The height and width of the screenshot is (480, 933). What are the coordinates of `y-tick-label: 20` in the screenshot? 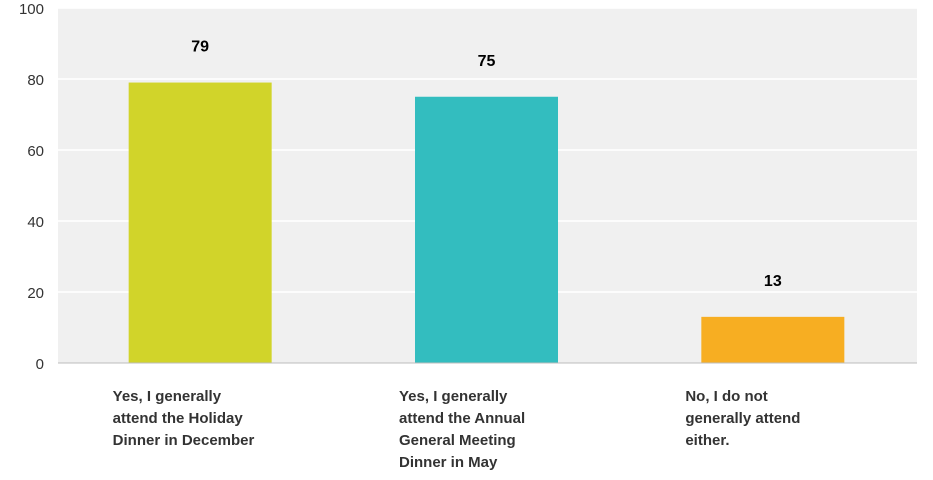 It's located at (35, 293).